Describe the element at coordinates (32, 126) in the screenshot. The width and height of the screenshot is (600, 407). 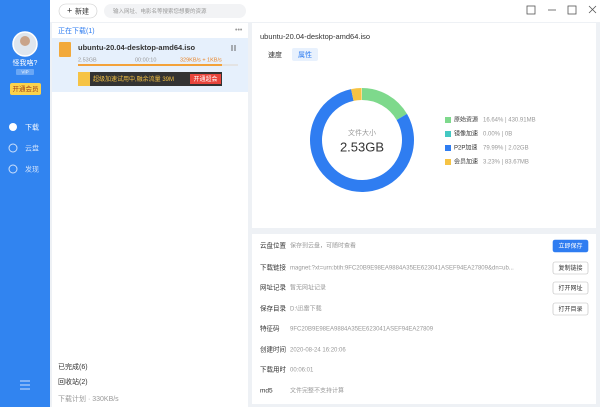
I see `nav-download: 下载` at that location.